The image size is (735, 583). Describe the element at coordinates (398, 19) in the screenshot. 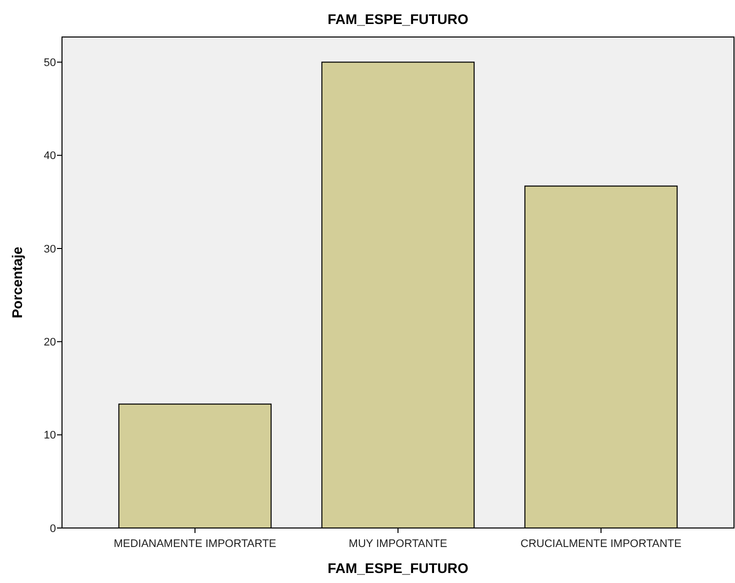

I see `chart-title: FAM_ESPE_FUTURO` at that location.